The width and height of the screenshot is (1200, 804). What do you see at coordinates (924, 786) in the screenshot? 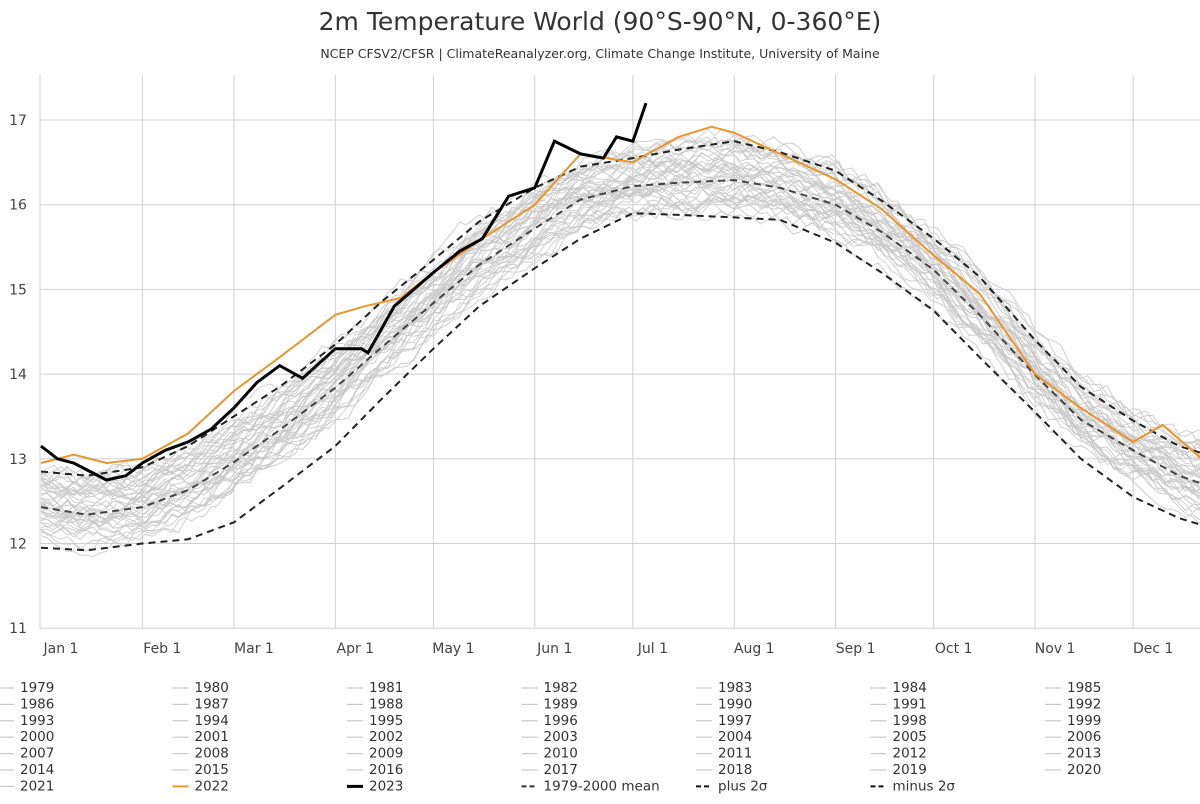
I see `legend-label: minus 2σ` at bounding box center [924, 786].